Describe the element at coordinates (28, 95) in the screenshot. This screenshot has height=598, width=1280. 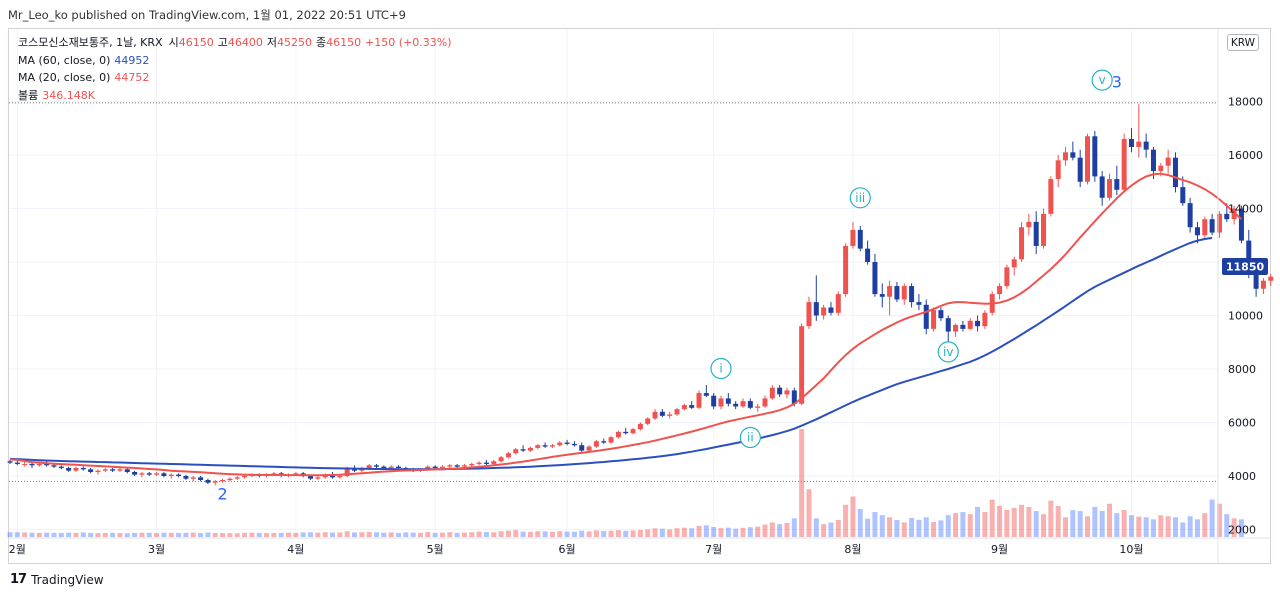
I see `volume-label: 볼륨` at that location.